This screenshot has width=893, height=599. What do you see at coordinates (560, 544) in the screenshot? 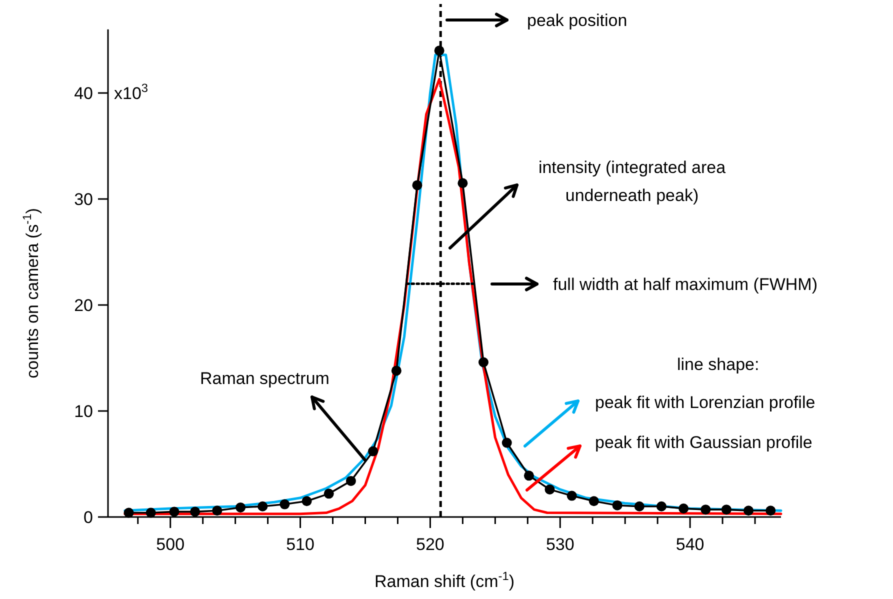
I see `x-tick-label: 530` at bounding box center [560, 544].